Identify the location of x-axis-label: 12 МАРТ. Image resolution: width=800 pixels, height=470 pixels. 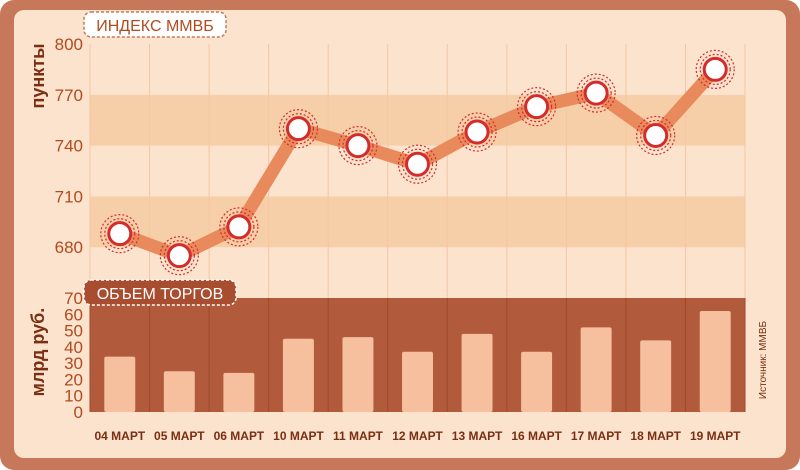
(417, 436).